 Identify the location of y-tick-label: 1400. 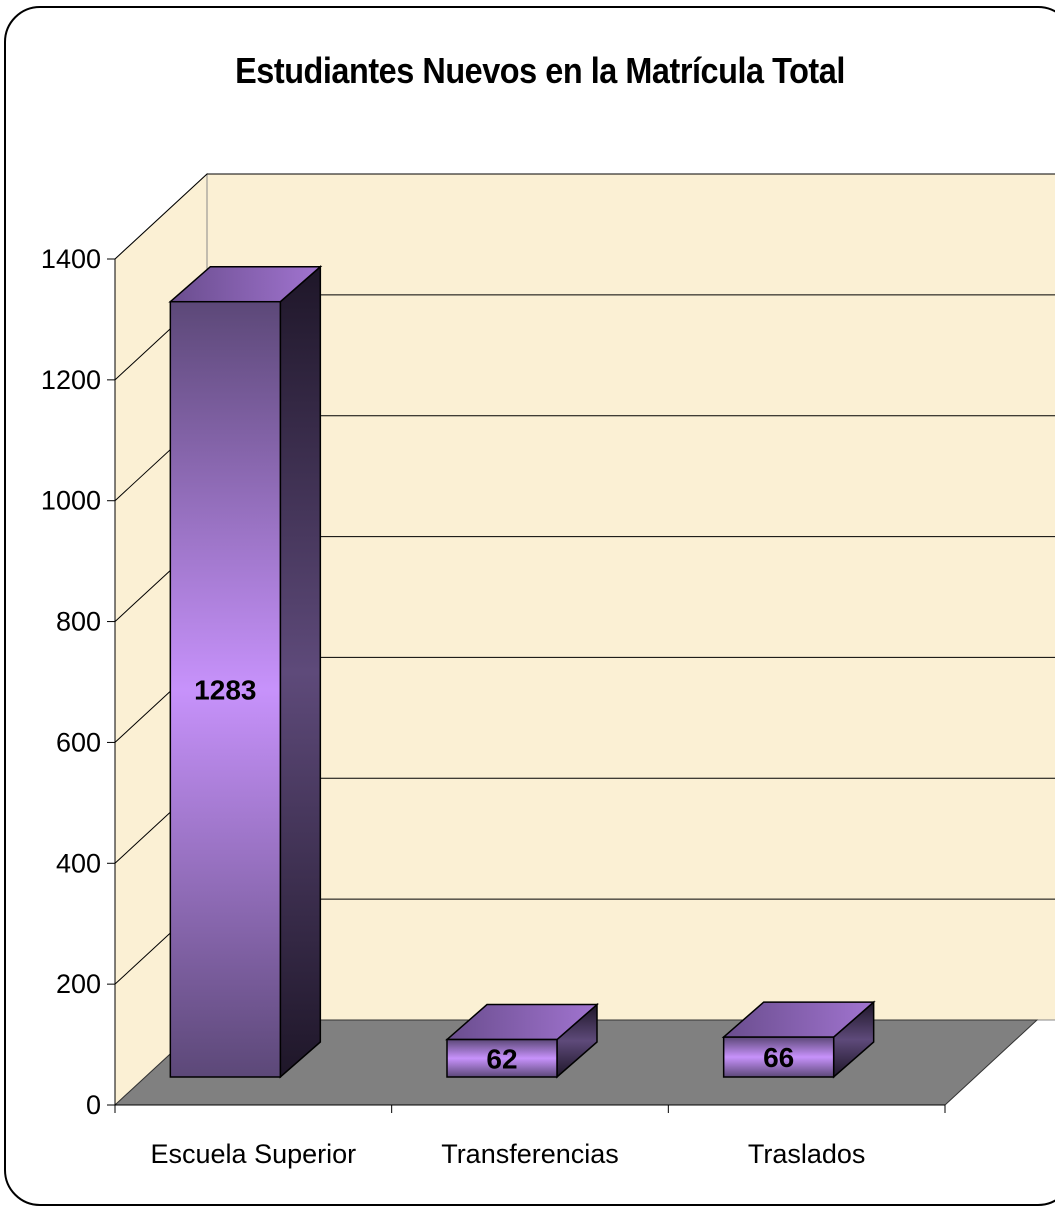
(71, 259).